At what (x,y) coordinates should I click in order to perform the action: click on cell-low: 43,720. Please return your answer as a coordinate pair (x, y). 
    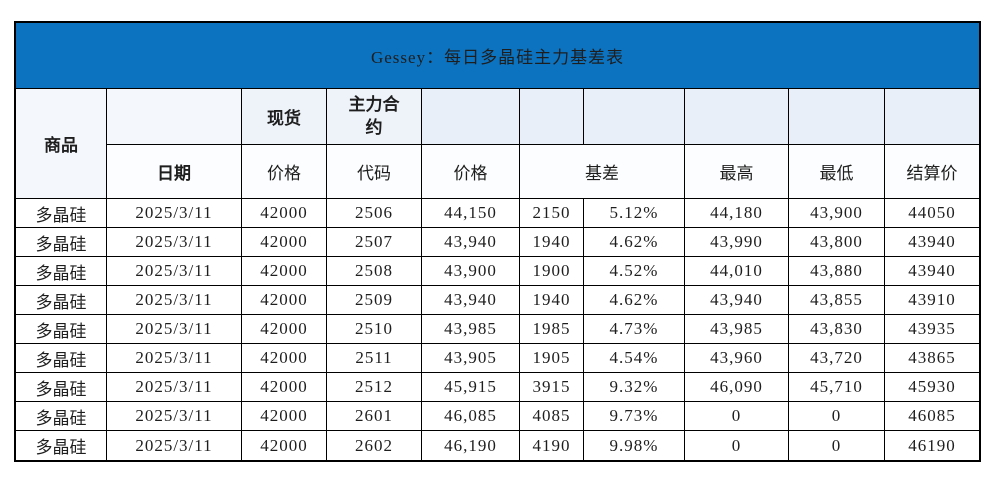
    Looking at the image, I should click on (837, 358).